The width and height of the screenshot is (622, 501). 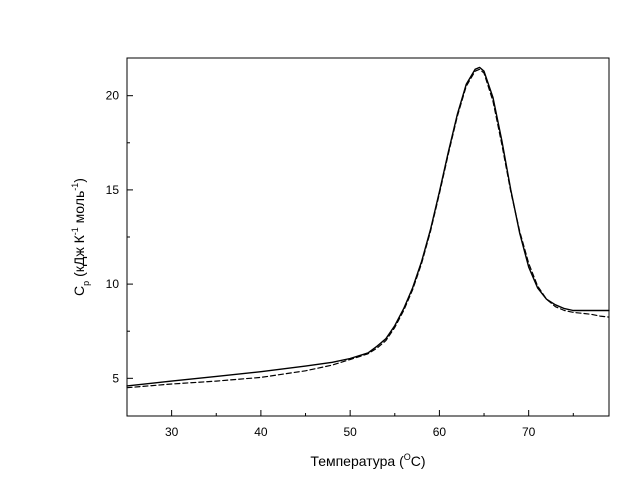 What do you see at coordinates (172, 432) in the screenshot?
I see `x-tick-label: 30` at bounding box center [172, 432].